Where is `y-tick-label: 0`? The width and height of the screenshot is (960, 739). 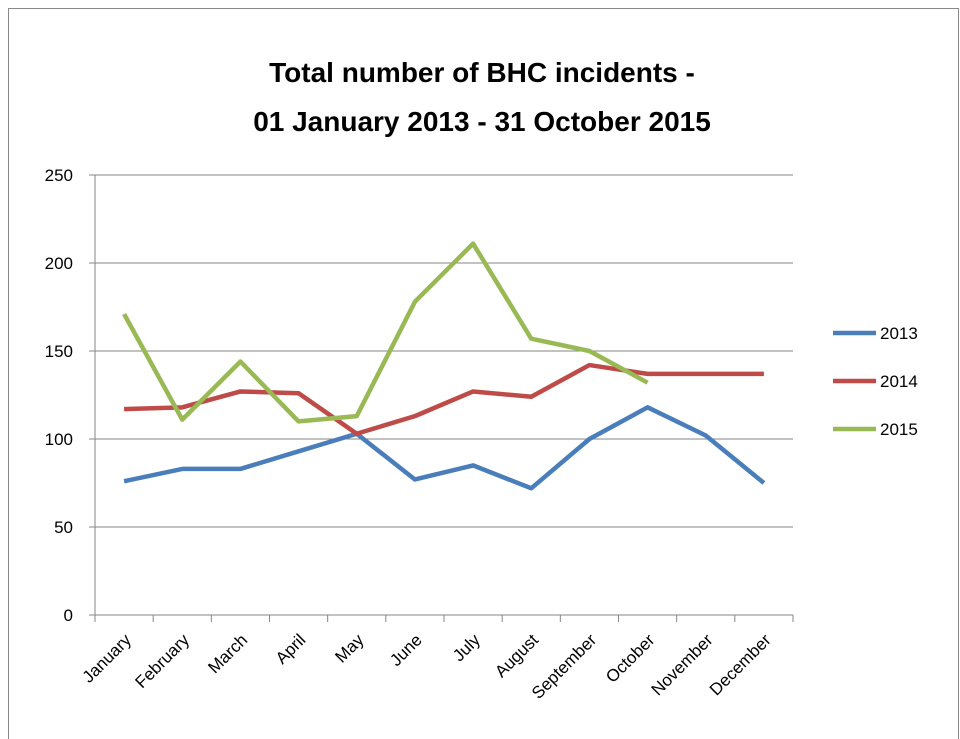 y-tick-label: 0 is located at coordinates (68, 615).